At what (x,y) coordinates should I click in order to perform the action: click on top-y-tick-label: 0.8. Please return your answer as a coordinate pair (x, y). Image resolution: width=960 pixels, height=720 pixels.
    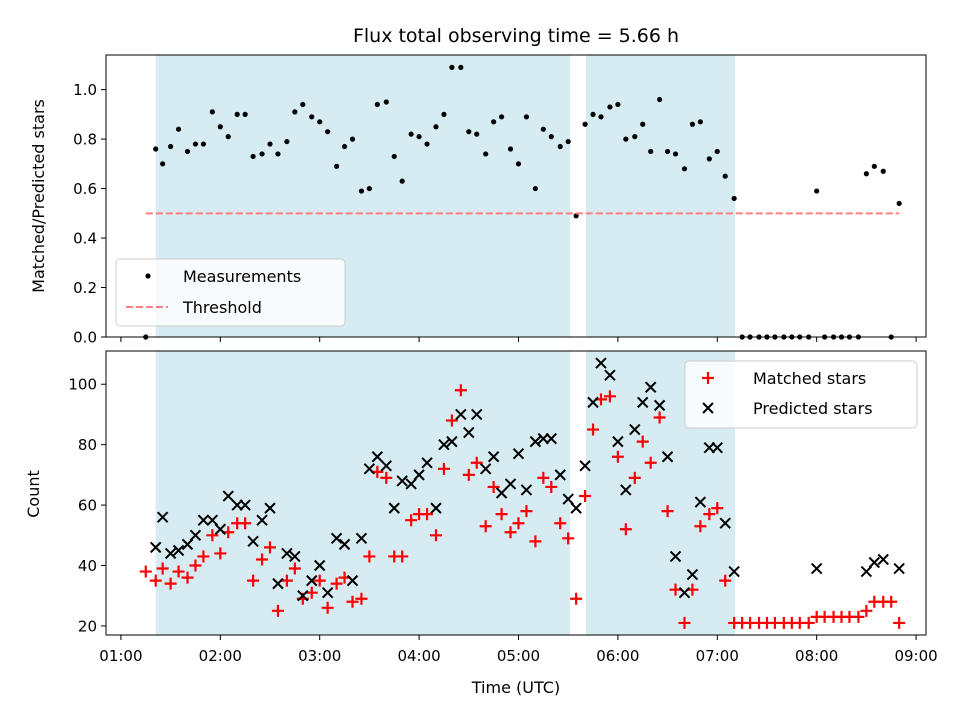
    Looking at the image, I should click on (85, 140).